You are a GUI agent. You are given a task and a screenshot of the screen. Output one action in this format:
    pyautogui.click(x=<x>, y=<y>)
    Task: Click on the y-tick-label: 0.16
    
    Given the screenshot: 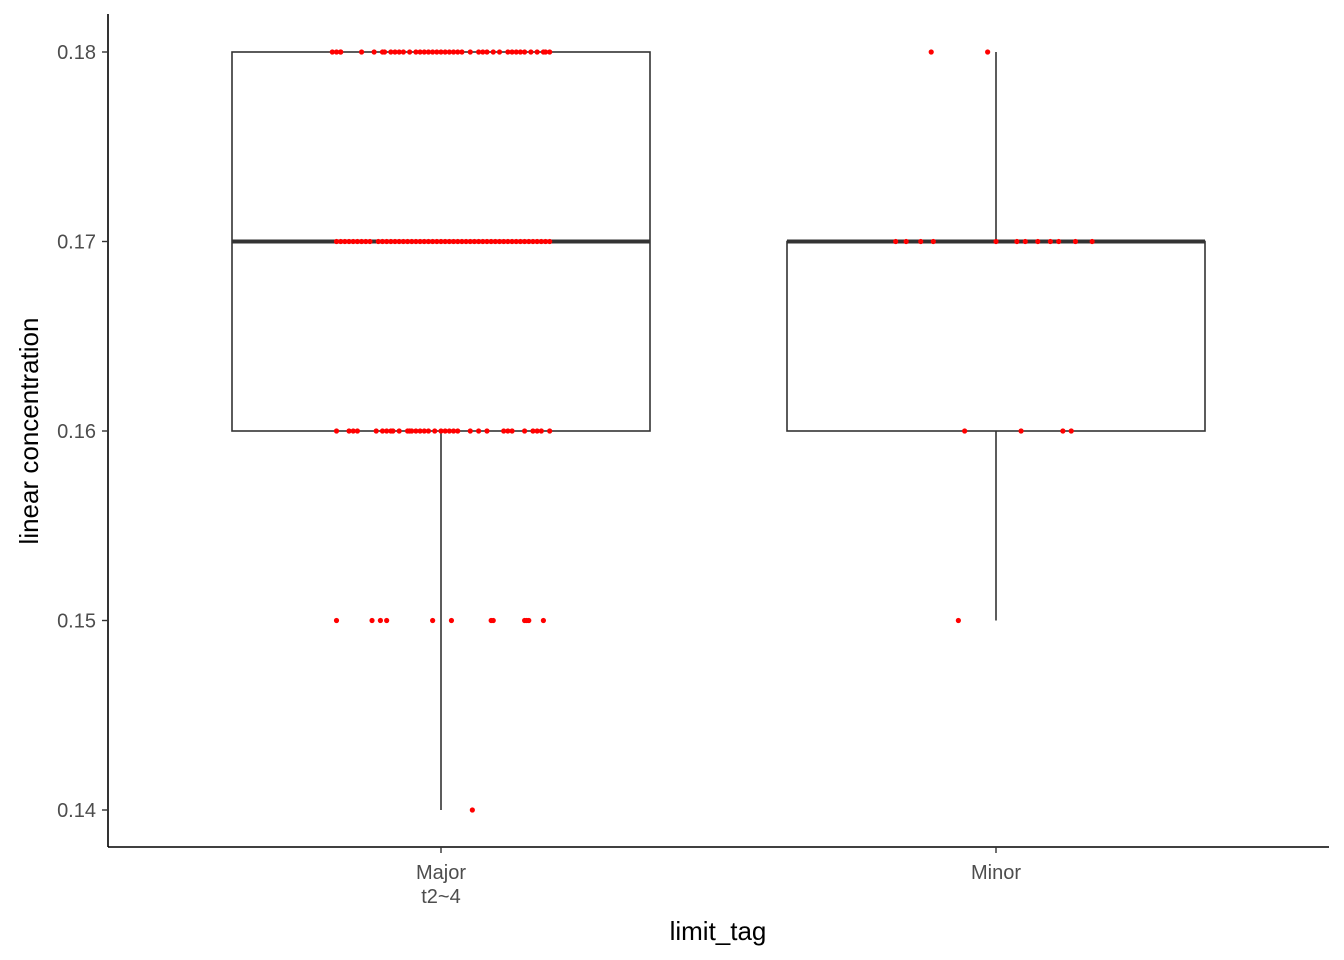 What is the action you would take?
    pyautogui.click(x=76, y=432)
    